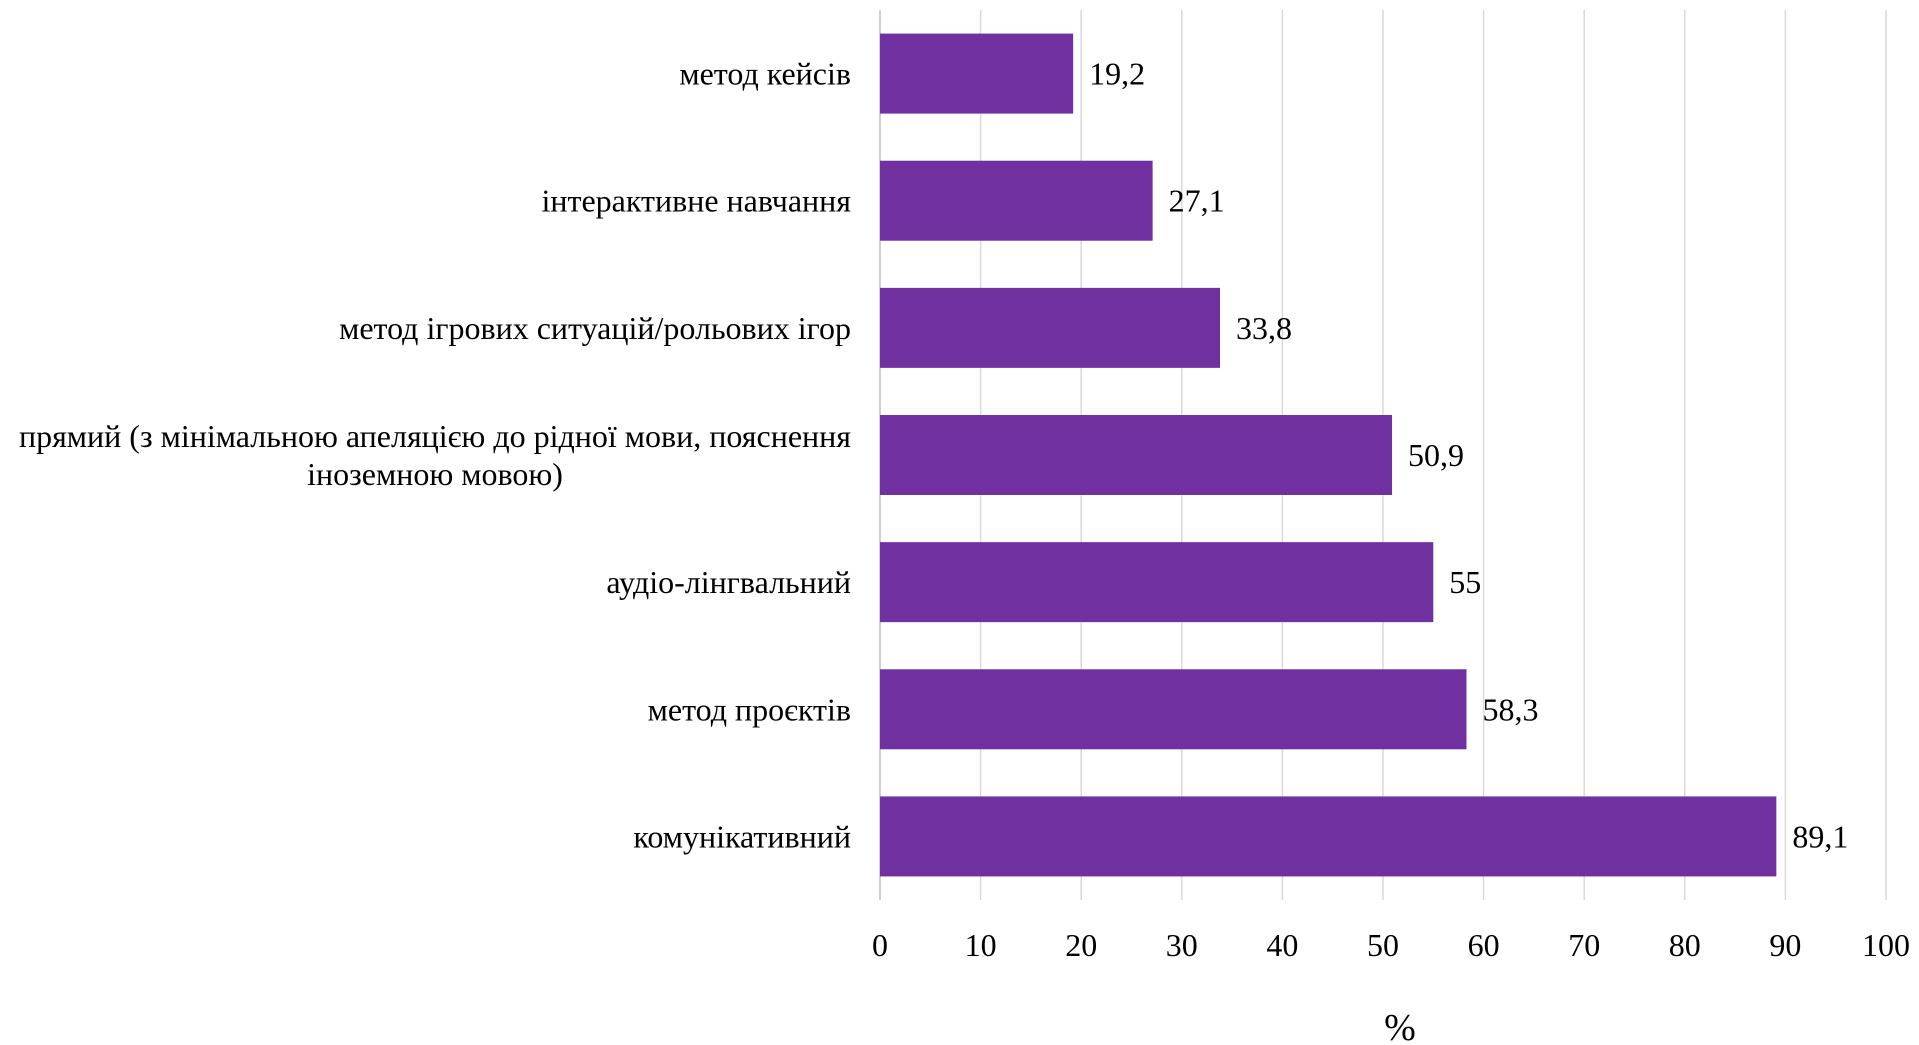 The height and width of the screenshot is (1045, 1919). I want to click on x-tick-label: 20, so click(1081, 945).